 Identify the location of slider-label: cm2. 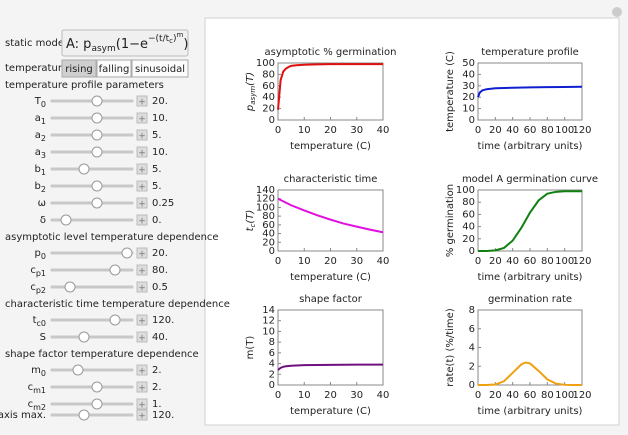
(37, 405).